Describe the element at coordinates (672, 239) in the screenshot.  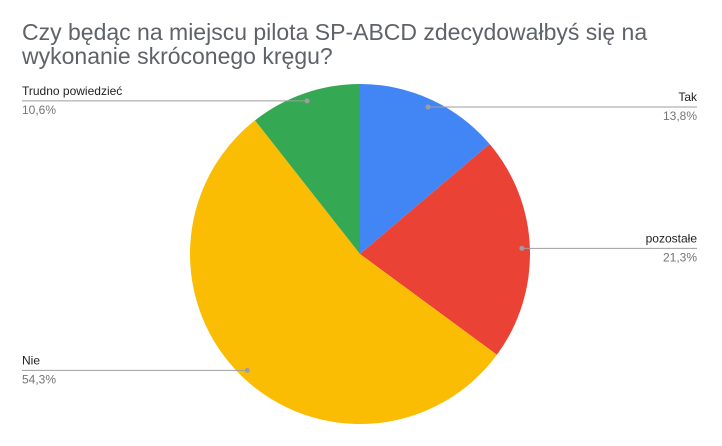
I see `category-label: pozostałe` at that location.